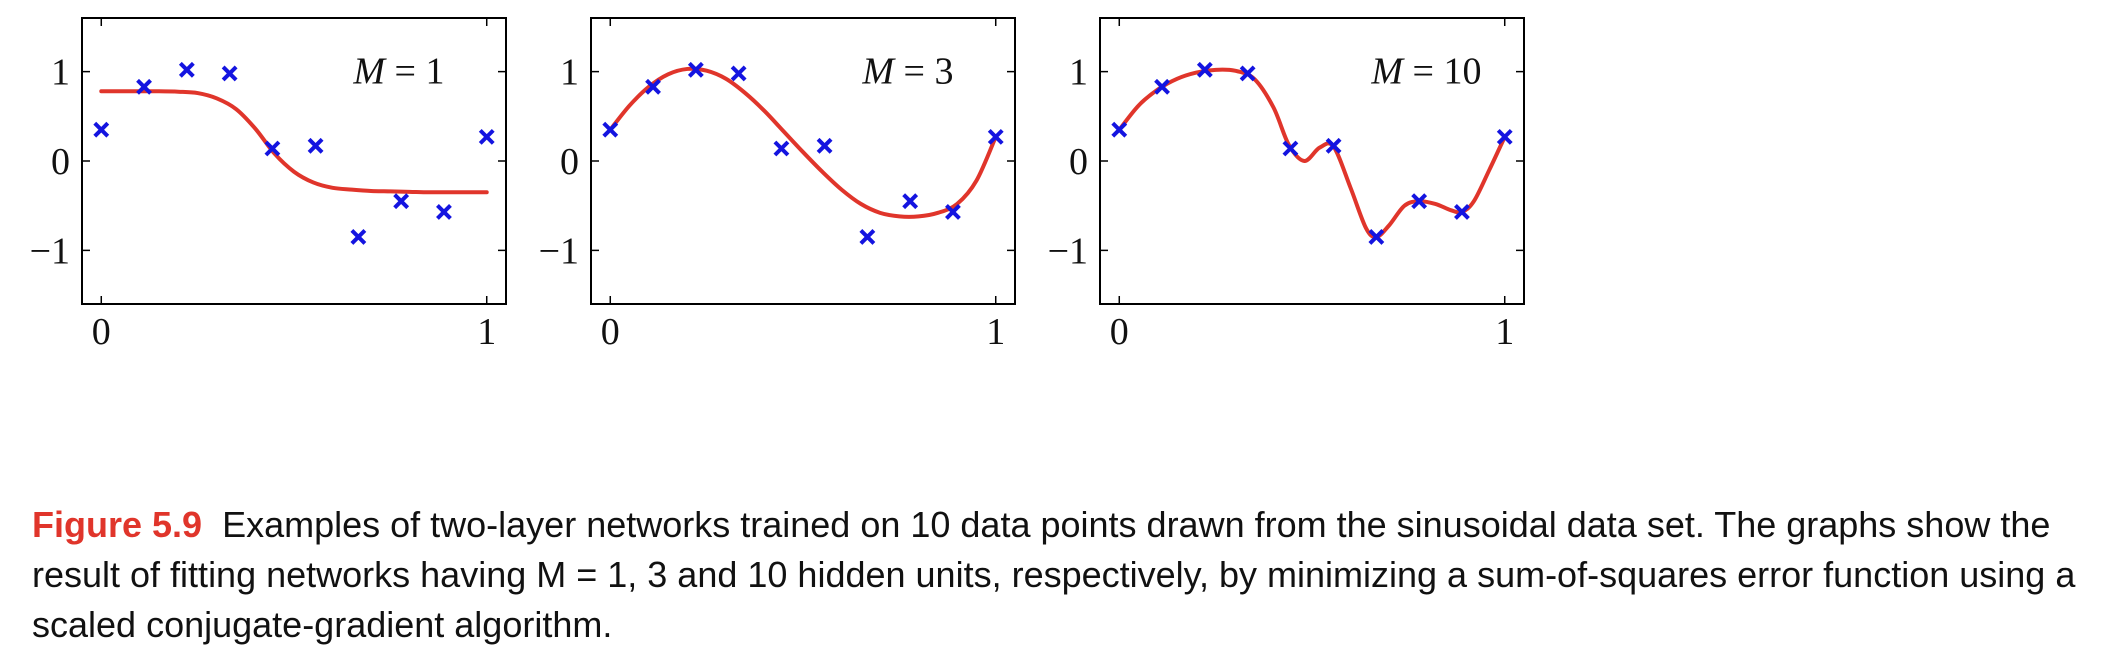 The image size is (2110, 658). I want to click on chart-panel-1: 10−10 1M = 1, so click(268, 185).